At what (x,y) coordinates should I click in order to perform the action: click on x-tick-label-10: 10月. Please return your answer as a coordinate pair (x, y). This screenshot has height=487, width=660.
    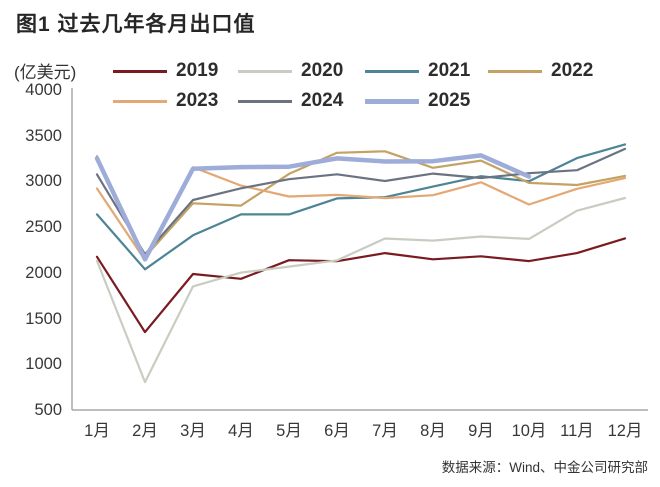
    Looking at the image, I should click on (529, 431).